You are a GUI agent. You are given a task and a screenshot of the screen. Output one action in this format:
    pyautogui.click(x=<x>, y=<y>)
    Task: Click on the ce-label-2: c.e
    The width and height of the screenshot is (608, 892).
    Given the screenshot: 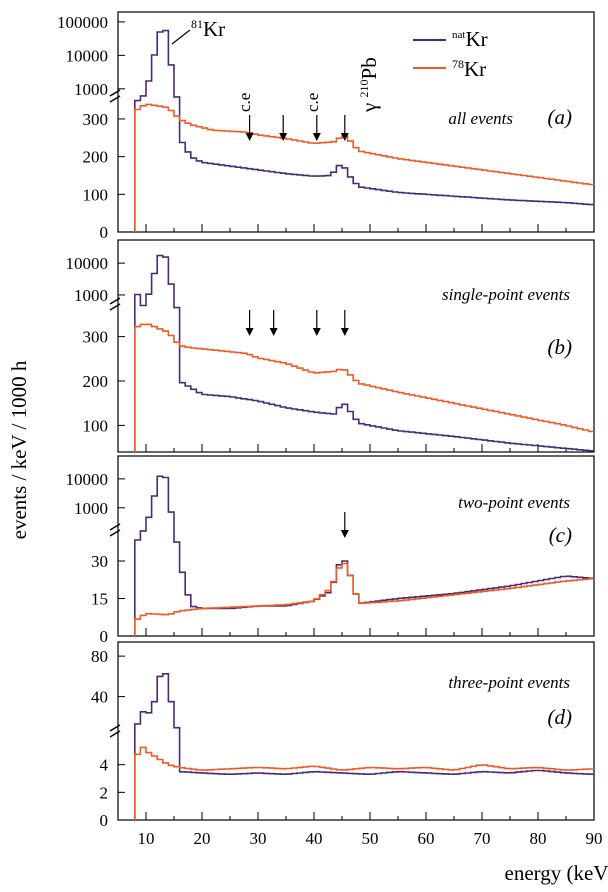 What is the action you would take?
    pyautogui.click(x=312, y=102)
    